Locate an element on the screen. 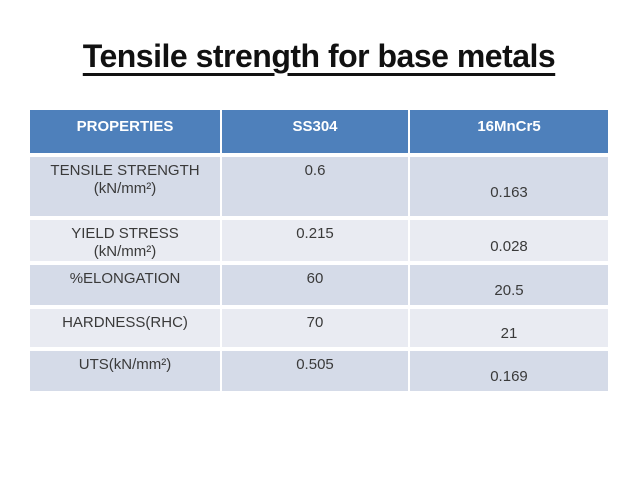 Image resolution: width=638 pixels, height=479 pixels. cell-ss304: 0.6 is located at coordinates (315, 186).